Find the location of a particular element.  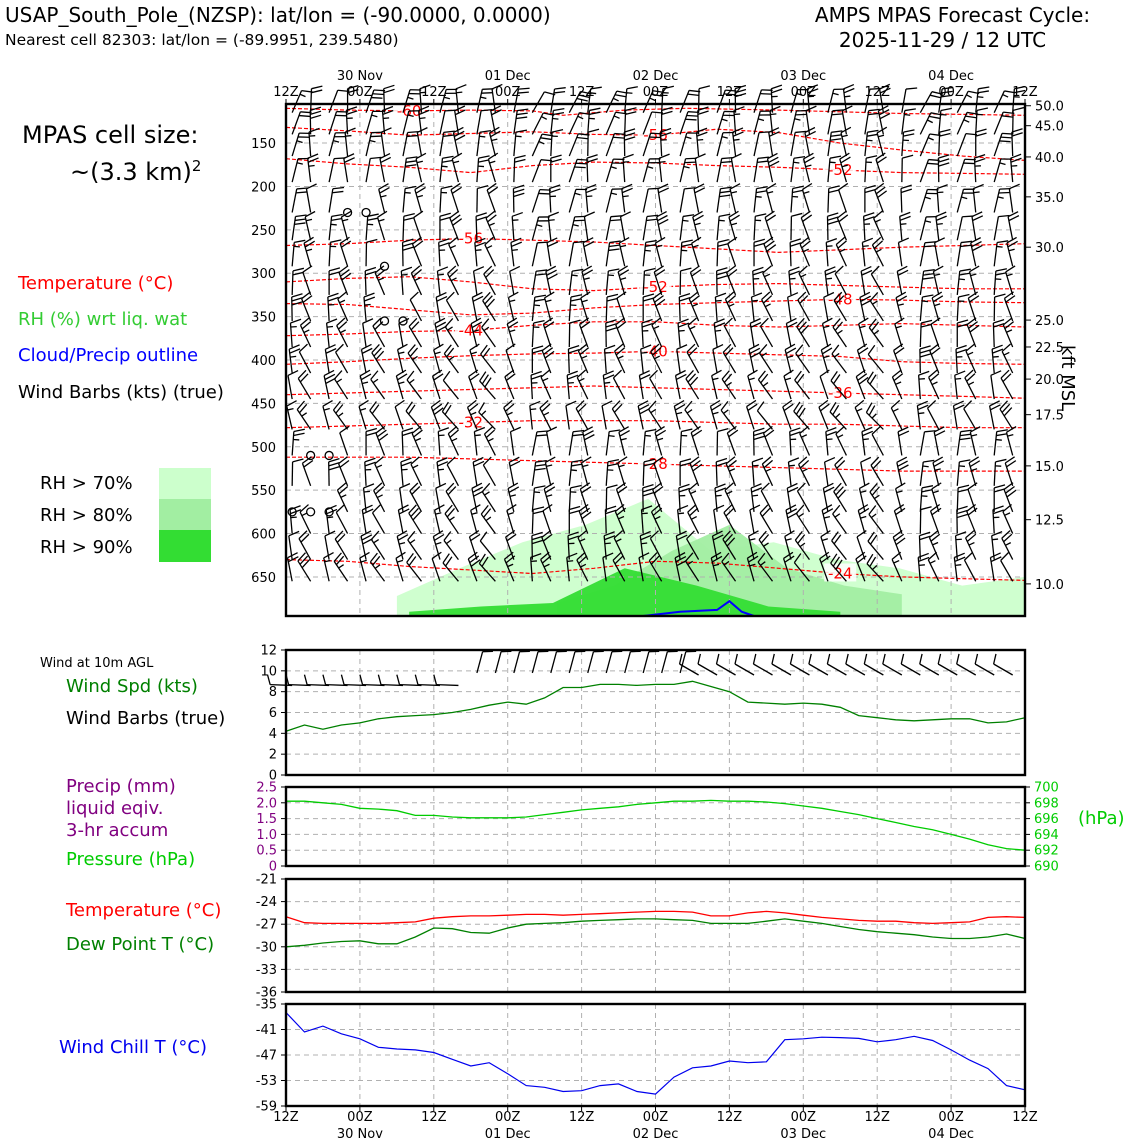

top-time-label: 12Z is located at coordinates (1025, 92).